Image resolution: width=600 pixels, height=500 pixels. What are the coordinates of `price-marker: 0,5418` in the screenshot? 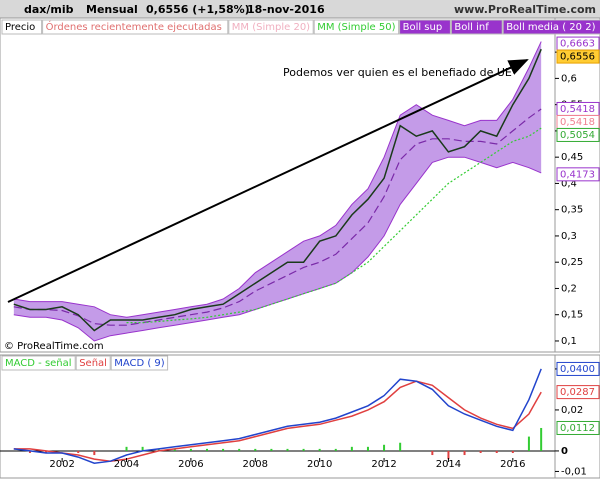 It's located at (578, 108).